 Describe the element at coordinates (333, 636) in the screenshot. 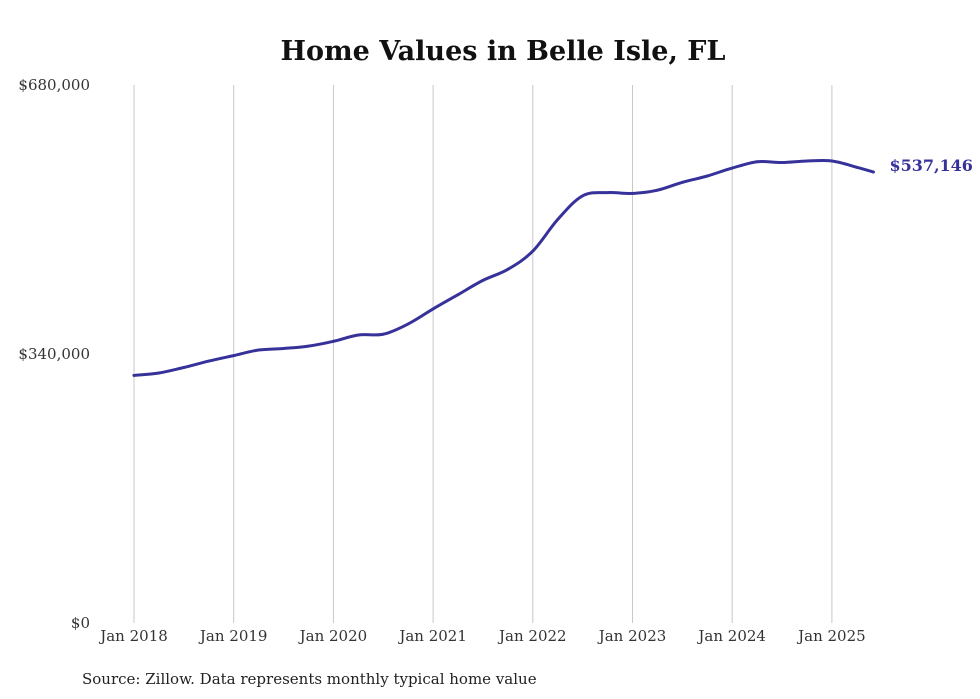

I see `x-tick-label: Jan 2020` at that location.